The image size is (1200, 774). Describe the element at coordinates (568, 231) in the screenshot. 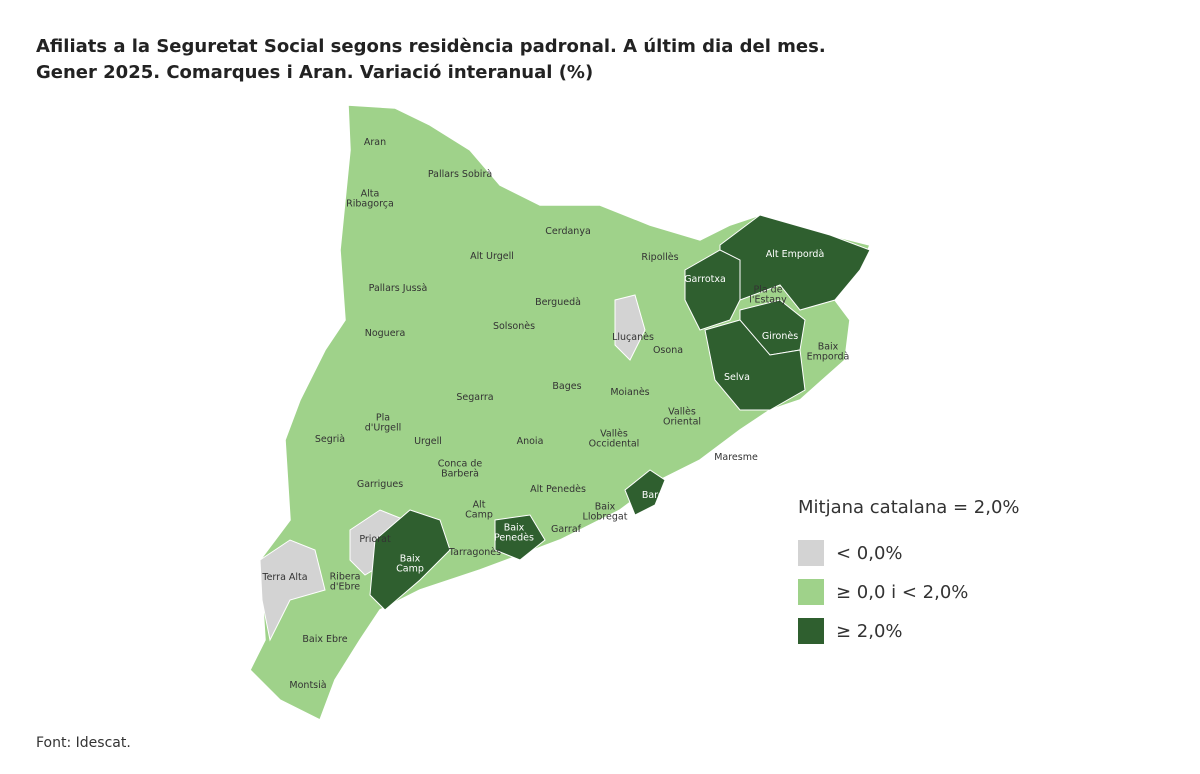

I see `region-label: Cerdanya` at that location.